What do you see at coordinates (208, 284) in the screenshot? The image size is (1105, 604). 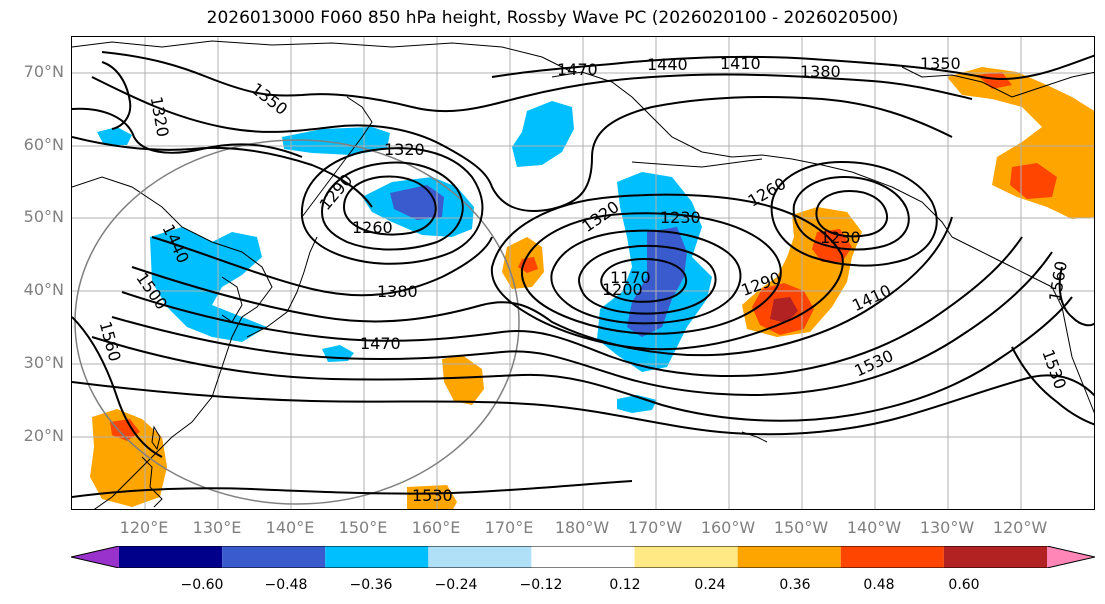 I see `negative-anomaly-east-asia` at bounding box center [208, 284].